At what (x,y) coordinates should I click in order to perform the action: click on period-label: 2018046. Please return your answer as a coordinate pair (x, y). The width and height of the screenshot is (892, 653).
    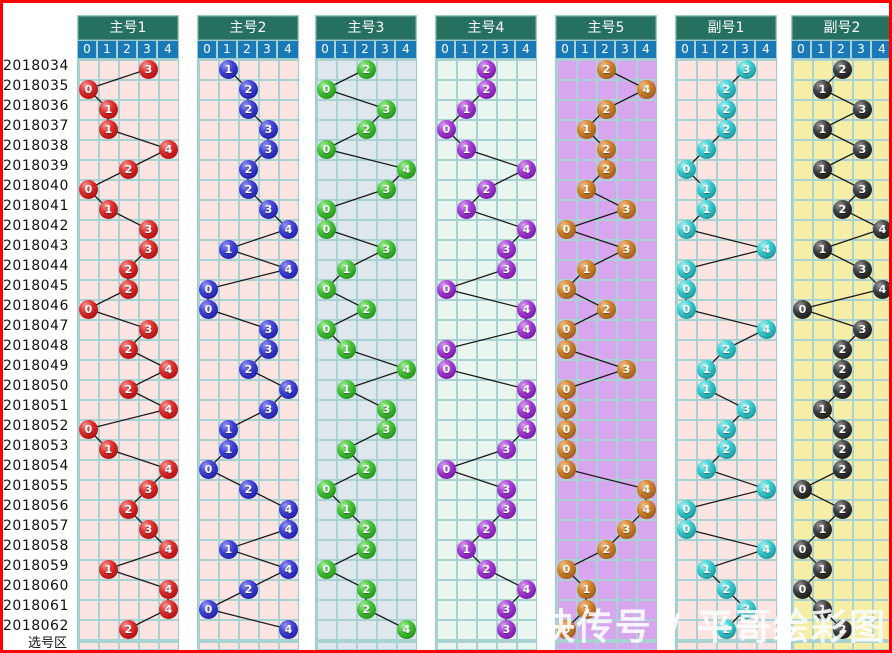
    Looking at the image, I should click on (36, 306).